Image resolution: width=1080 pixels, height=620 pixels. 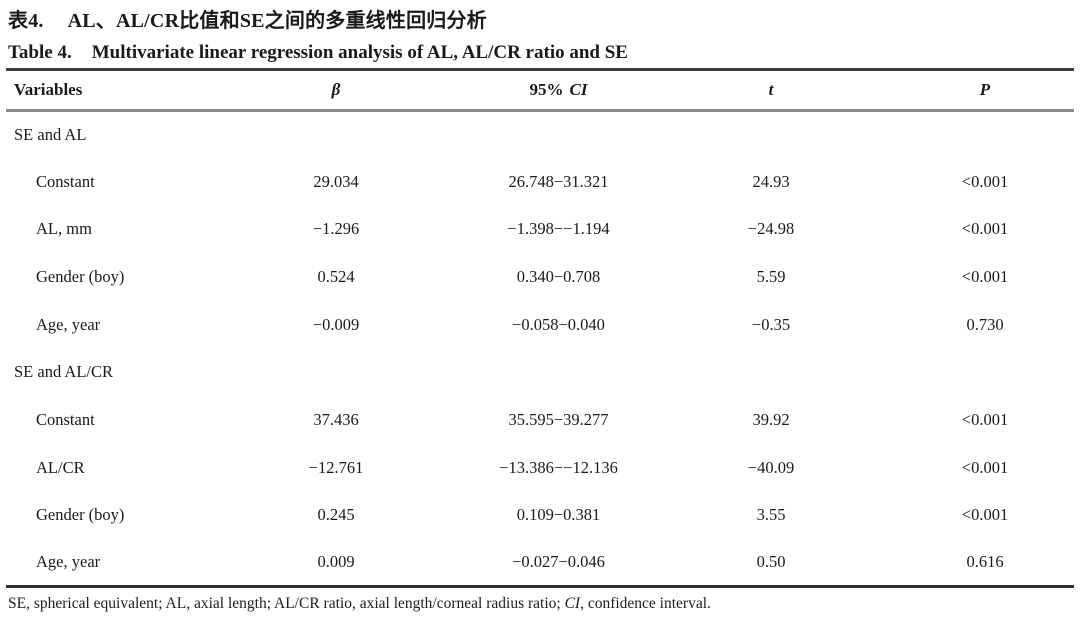 I want to click on cell-ci: −1.398−−1.194, so click(x=558, y=229).